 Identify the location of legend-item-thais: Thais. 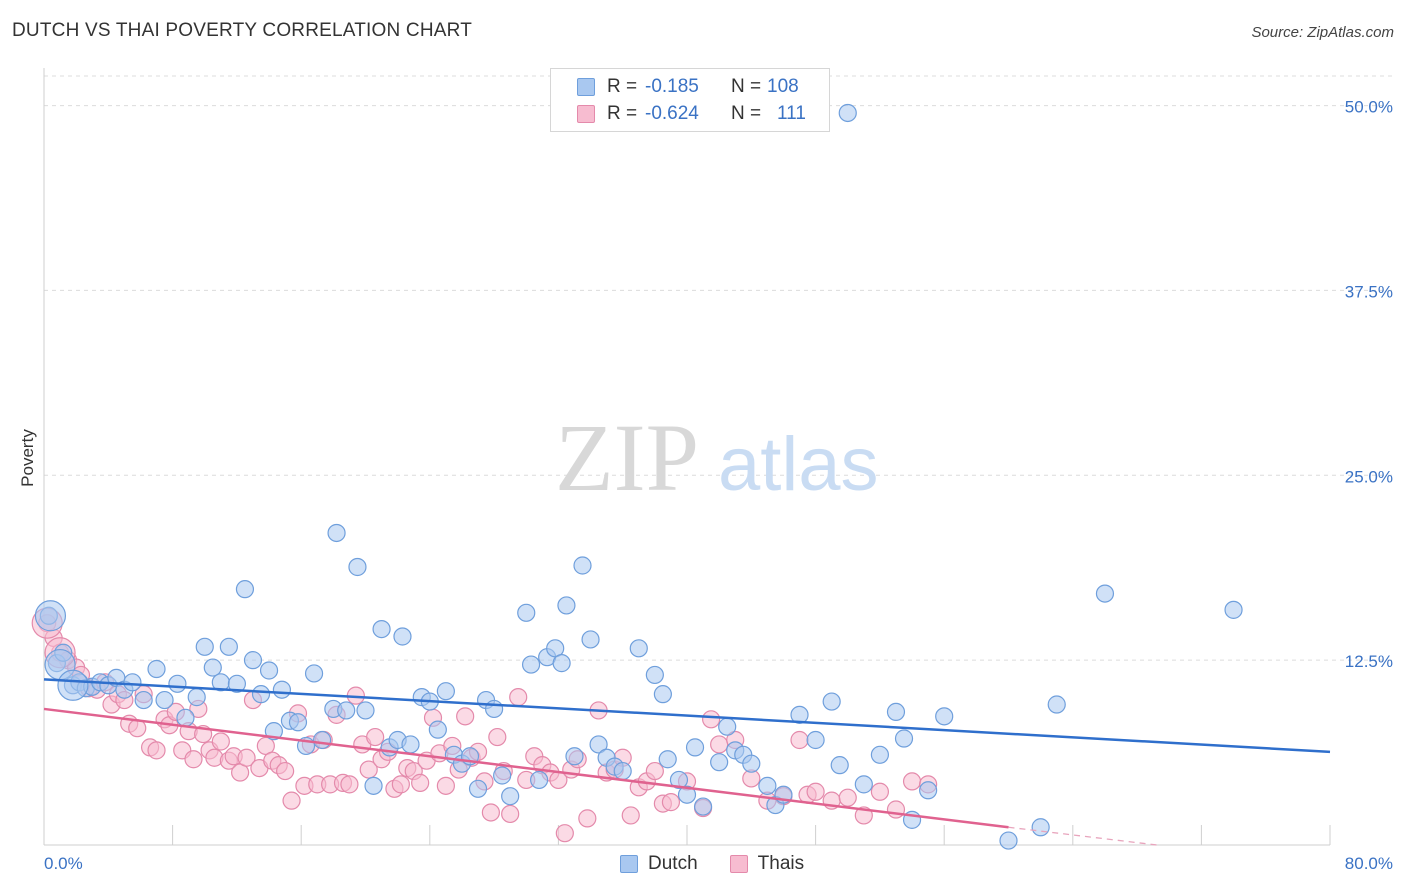
(767, 864).